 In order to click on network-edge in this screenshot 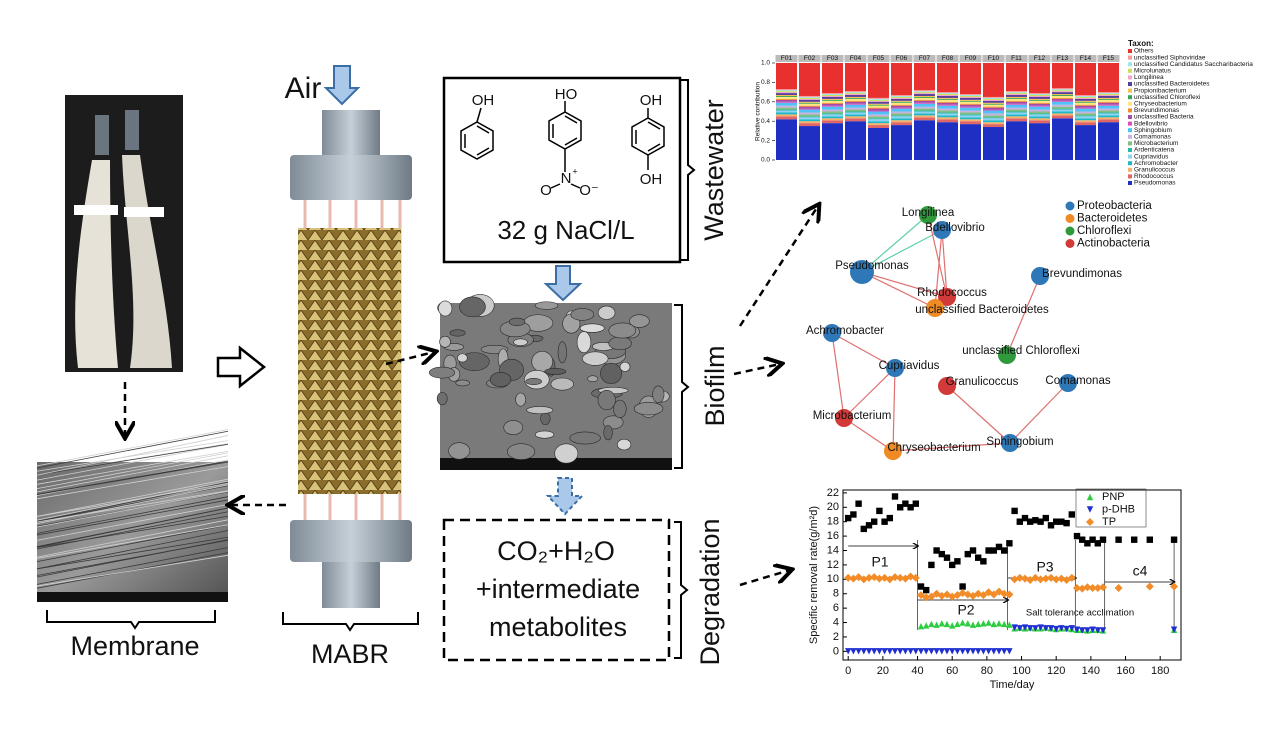, I will do `click(863, 350)`.